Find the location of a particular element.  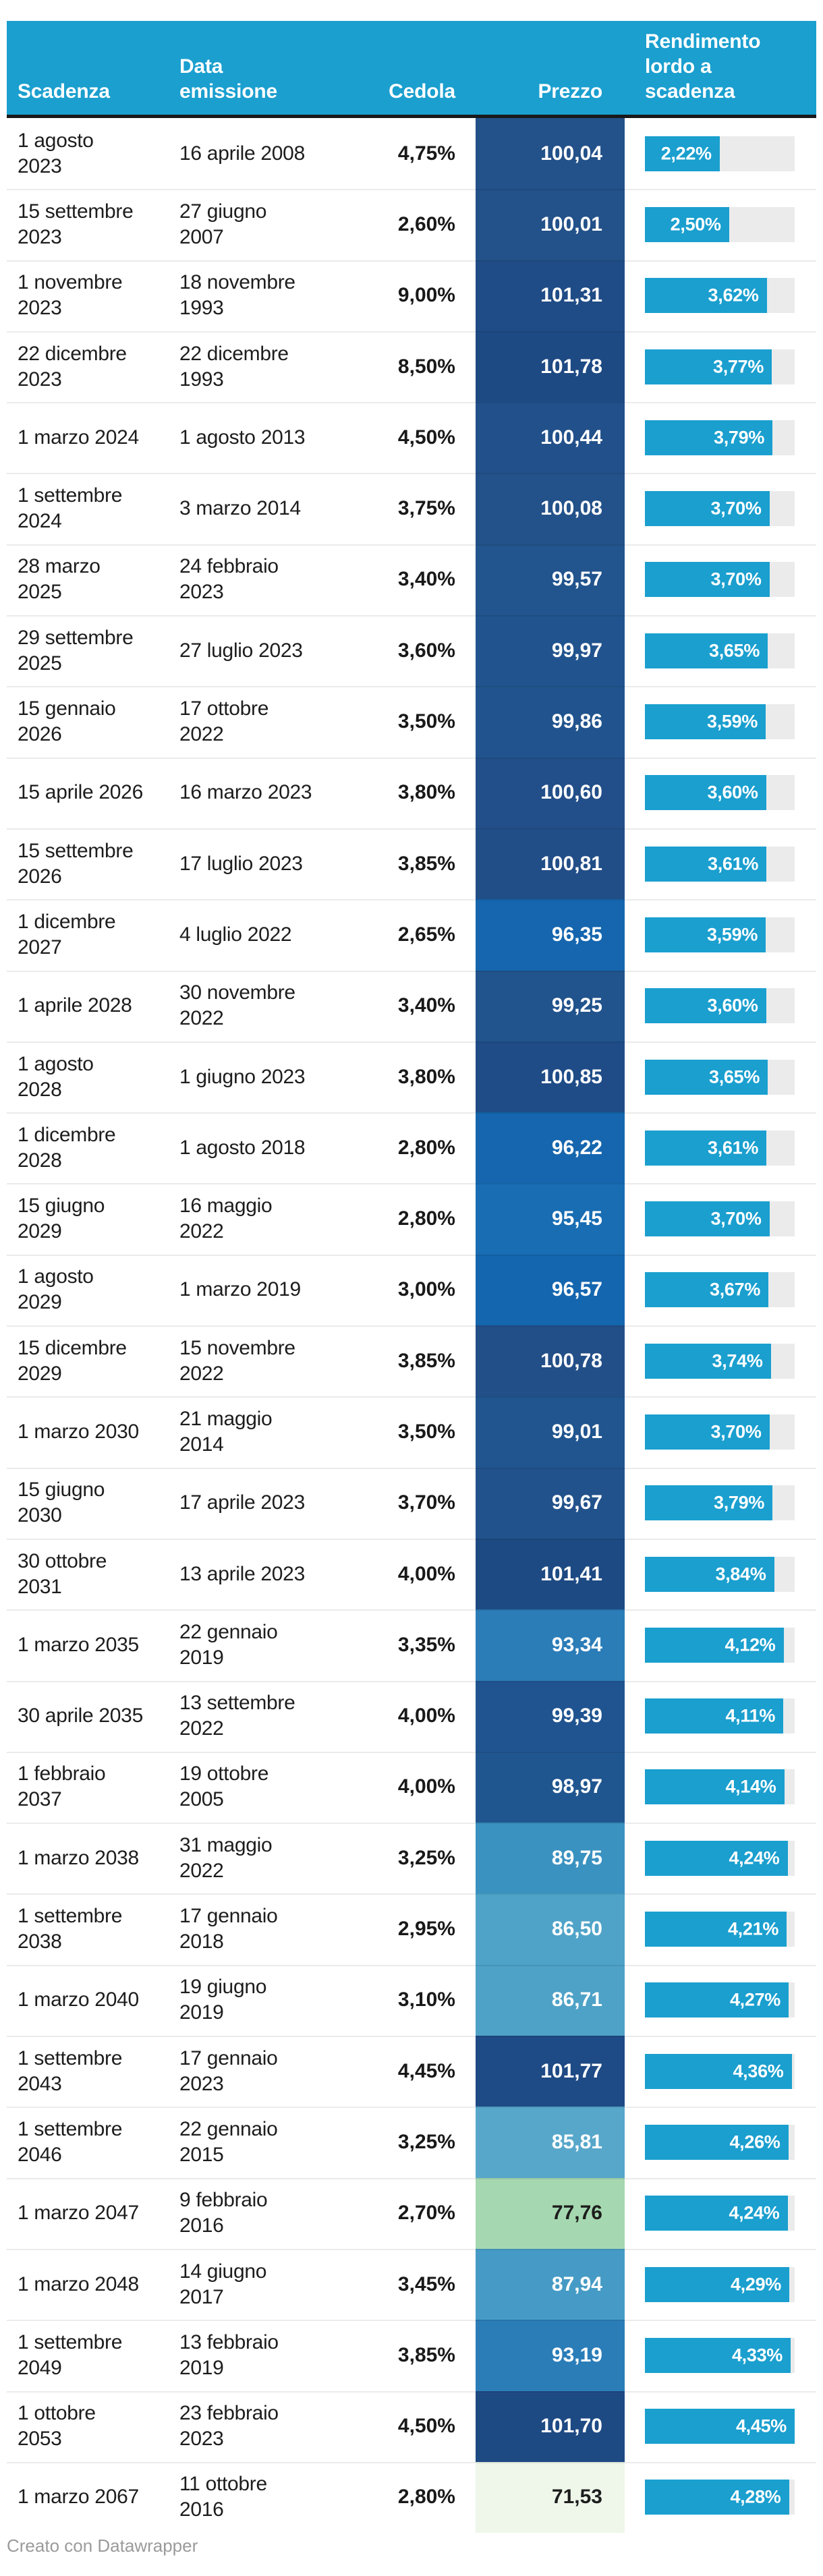

yield-bar-fill: 3,84% is located at coordinates (709, 1574).